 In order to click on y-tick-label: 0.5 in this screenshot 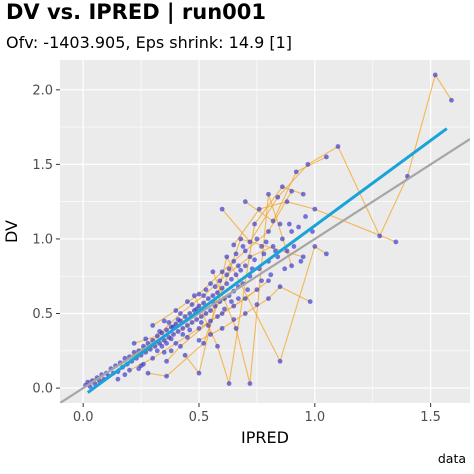, I will do `click(42, 314)`.